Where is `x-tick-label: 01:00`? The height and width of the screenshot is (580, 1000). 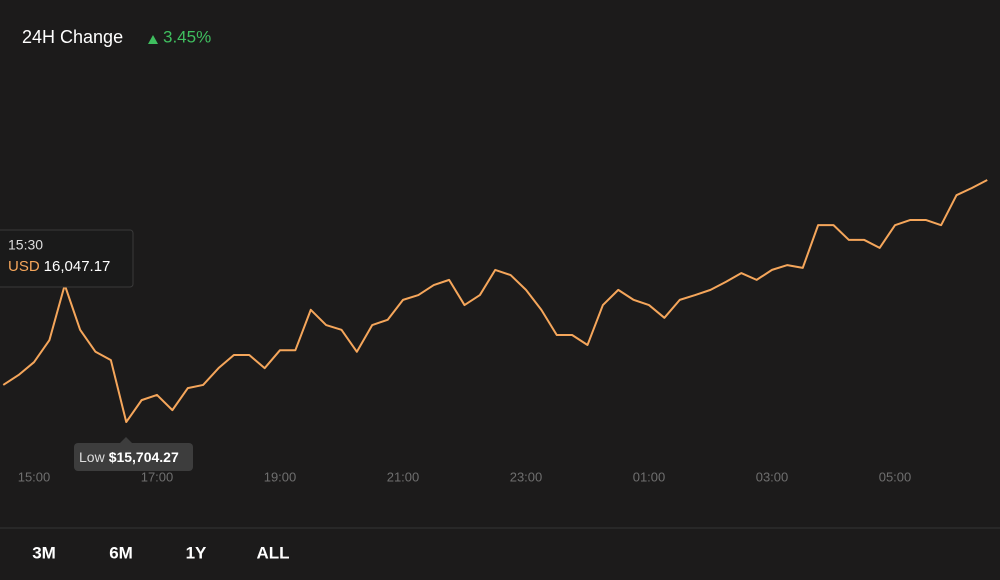
x-tick-label: 01:00 is located at coordinates (649, 476).